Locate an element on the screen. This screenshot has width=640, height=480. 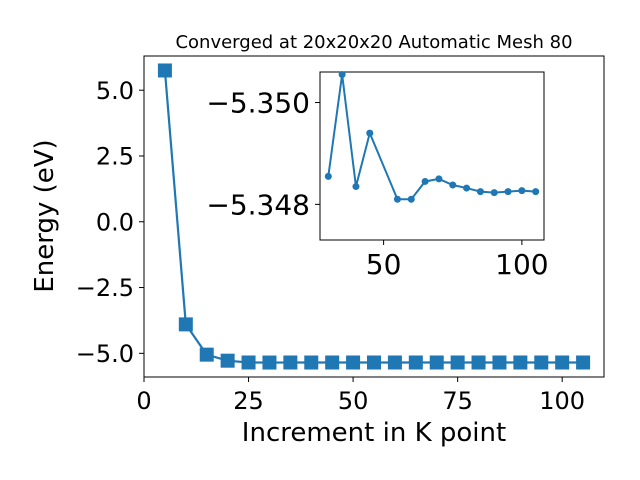
inset-x-tick-label: 50 is located at coordinates (384, 264).